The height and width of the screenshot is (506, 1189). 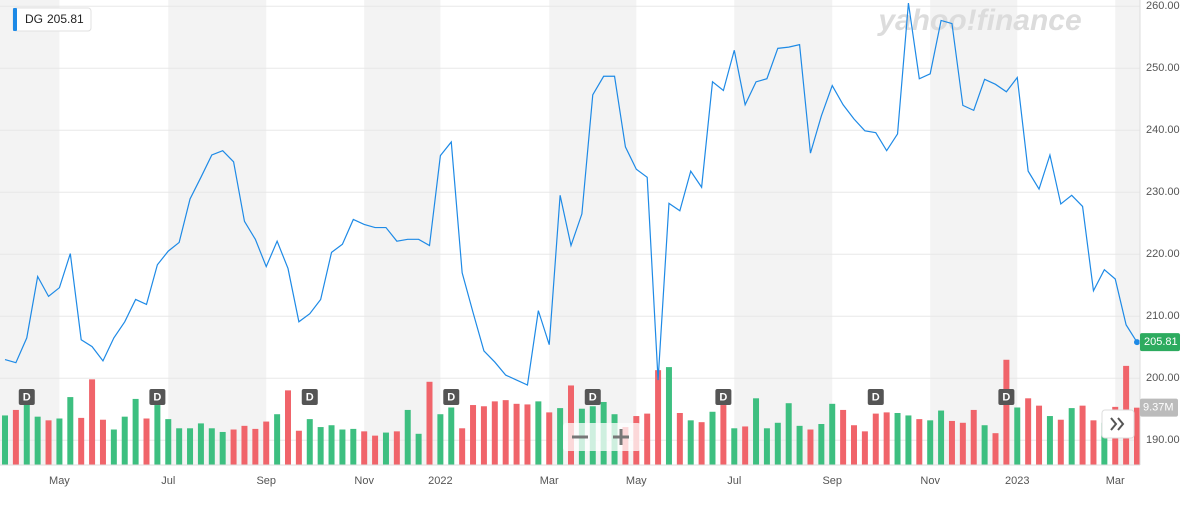 I want to click on scroll-button, so click(x=1118, y=424).